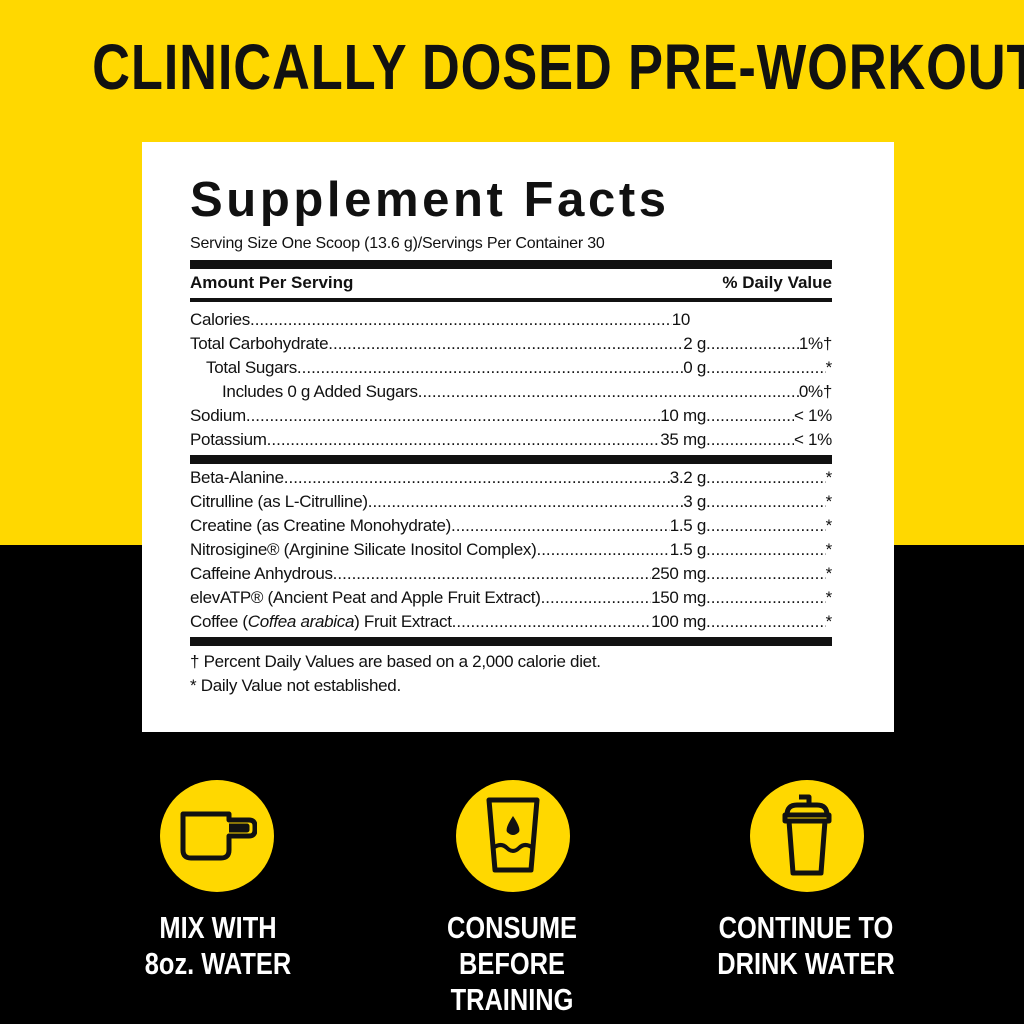 This screenshot has height=1024, width=1024. What do you see at coordinates (218, 963) in the screenshot?
I see `caption-line: 8oz. WATER` at bounding box center [218, 963].